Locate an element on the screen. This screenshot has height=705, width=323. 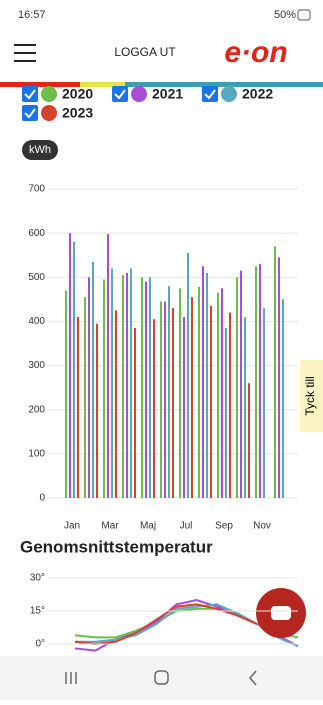
y-tick-label: 0° is located at coordinates (40, 644).